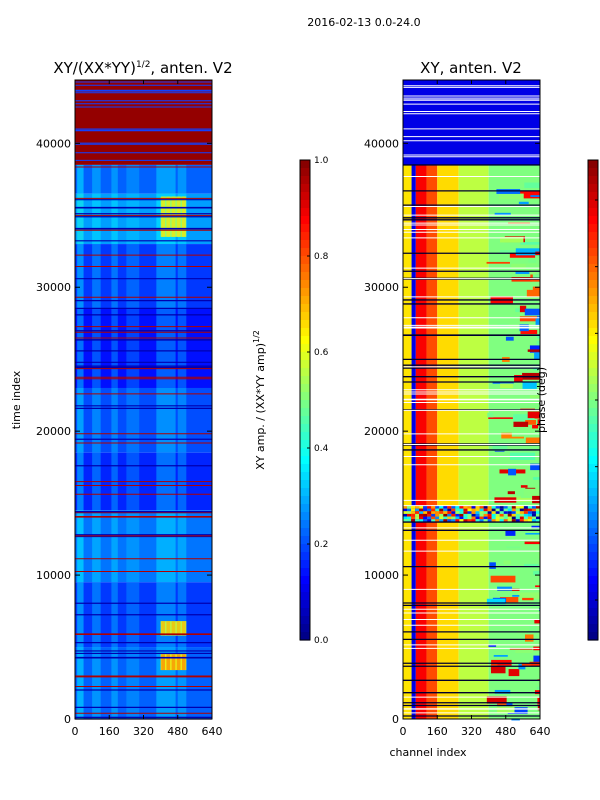  I want to click on amplitude-colorbar-label: XY amp. / (XX*YY amp)1/2, so click(259, 400).